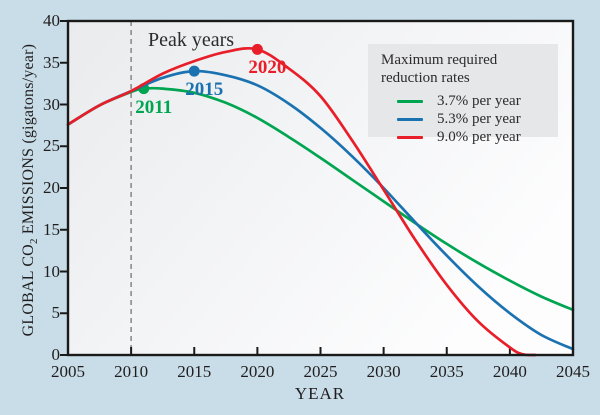 This screenshot has width=600, height=415. Describe the element at coordinates (383, 371) in the screenshot. I see `x-tick-label: 2030` at that location.